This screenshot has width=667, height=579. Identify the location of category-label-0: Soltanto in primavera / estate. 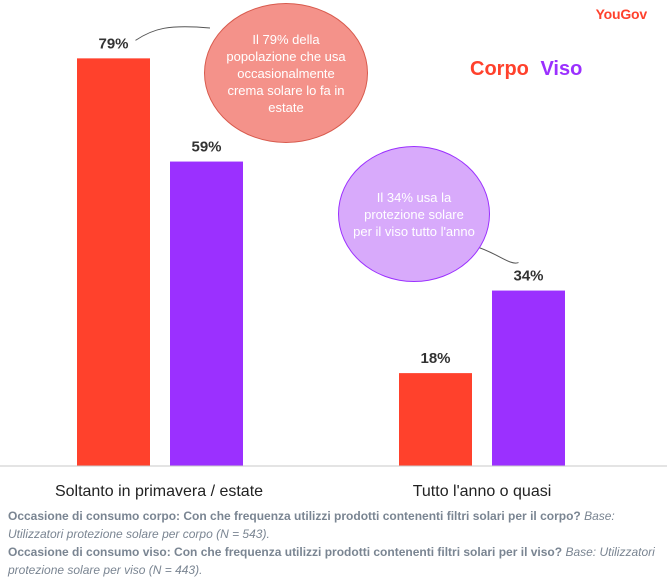
(159, 491).